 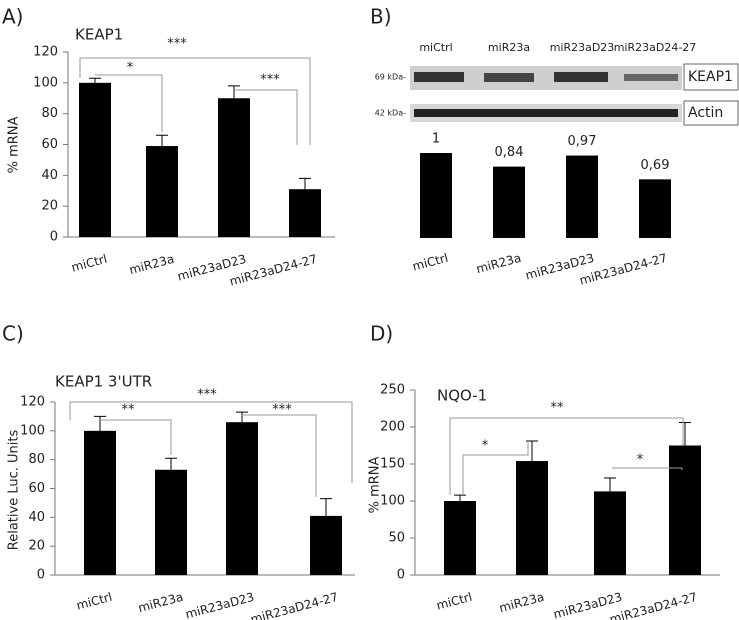 I want to click on value-label: 0,84, so click(x=509, y=152).